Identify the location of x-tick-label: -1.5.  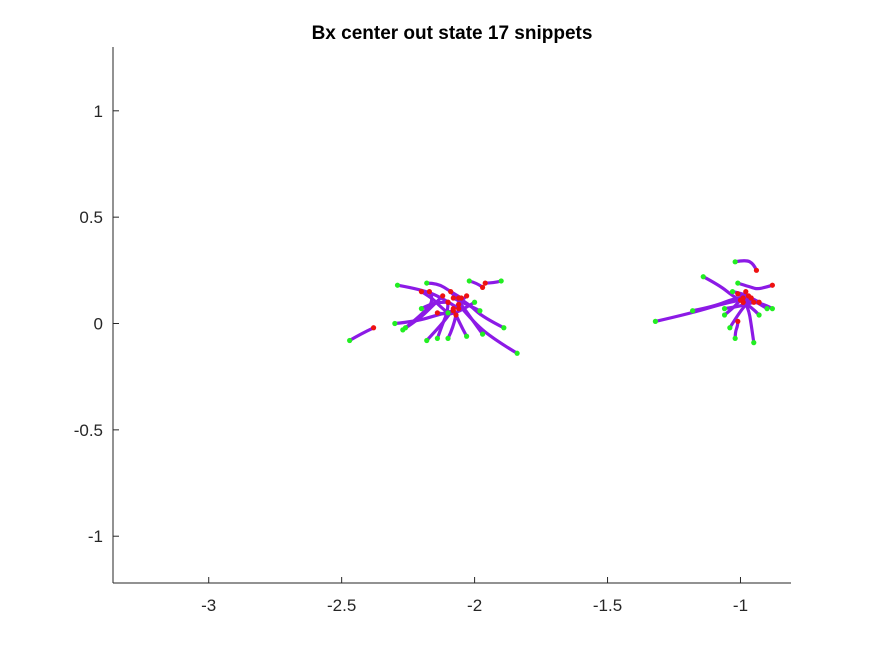
(607, 605).